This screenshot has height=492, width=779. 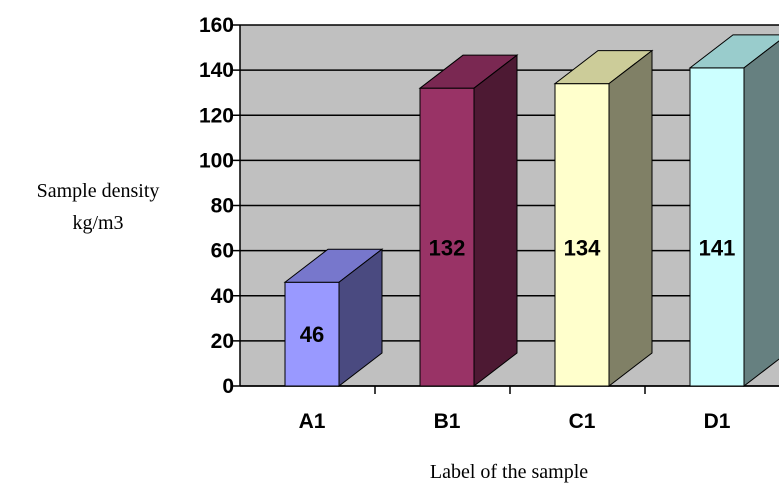 What do you see at coordinates (97, 223) in the screenshot?
I see `y-axis-title-line-2: kg/m3` at bounding box center [97, 223].